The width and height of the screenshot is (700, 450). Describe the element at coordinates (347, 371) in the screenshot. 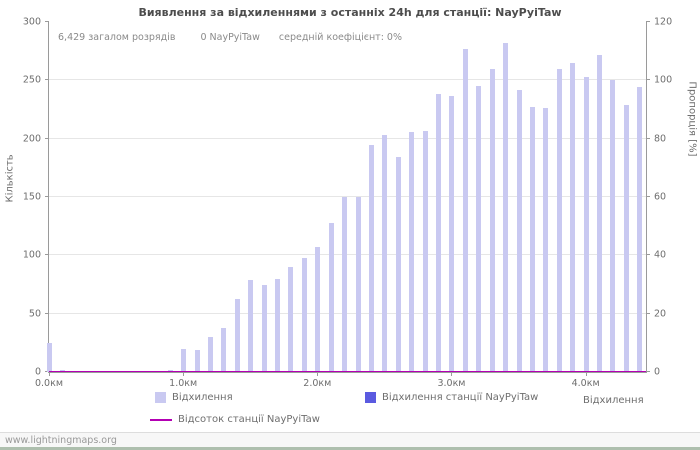

I see `station-percent-line` at that location.